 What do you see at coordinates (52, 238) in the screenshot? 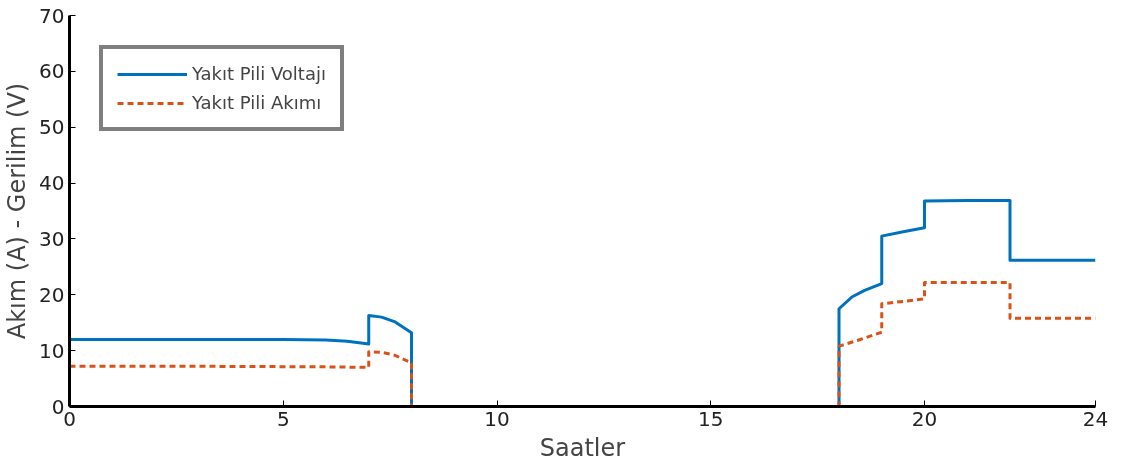
I see `y-tick-label: 30` at bounding box center [52, 238].